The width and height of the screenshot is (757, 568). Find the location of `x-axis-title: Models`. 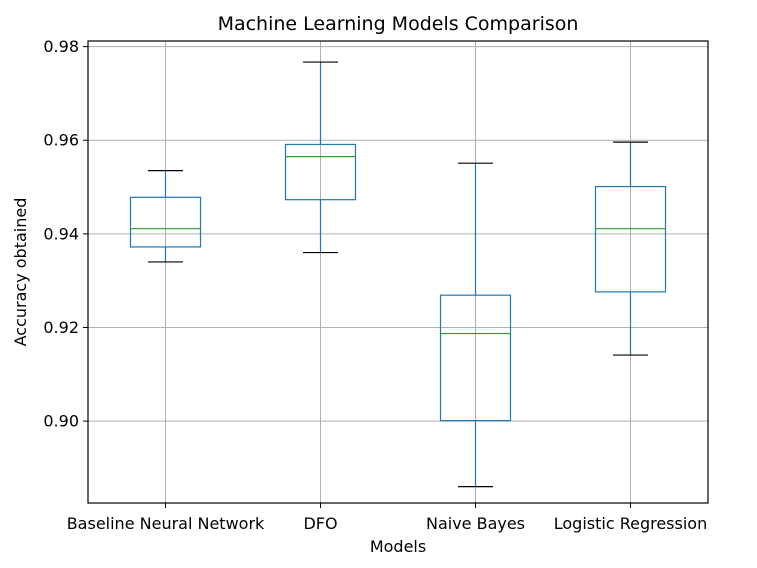

x-axis-title: Models is located at coordinates (398, 546).